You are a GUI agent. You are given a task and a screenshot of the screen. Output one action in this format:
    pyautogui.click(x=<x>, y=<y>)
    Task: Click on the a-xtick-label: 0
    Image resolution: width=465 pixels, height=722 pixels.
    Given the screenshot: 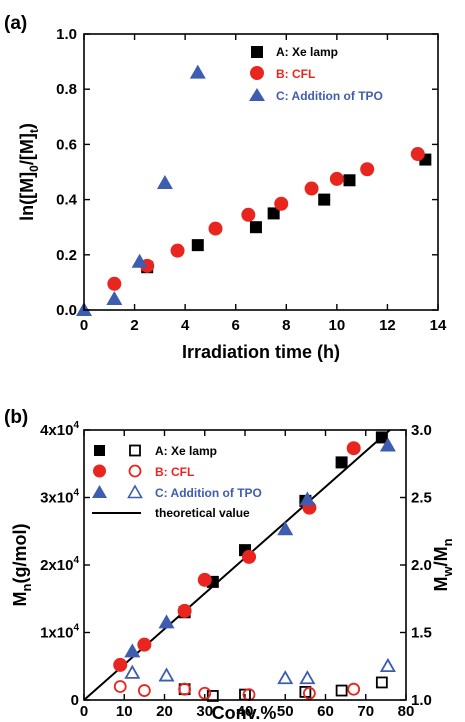 What is the action you would take?
    pyautogui.click(x=84, y=325)
    